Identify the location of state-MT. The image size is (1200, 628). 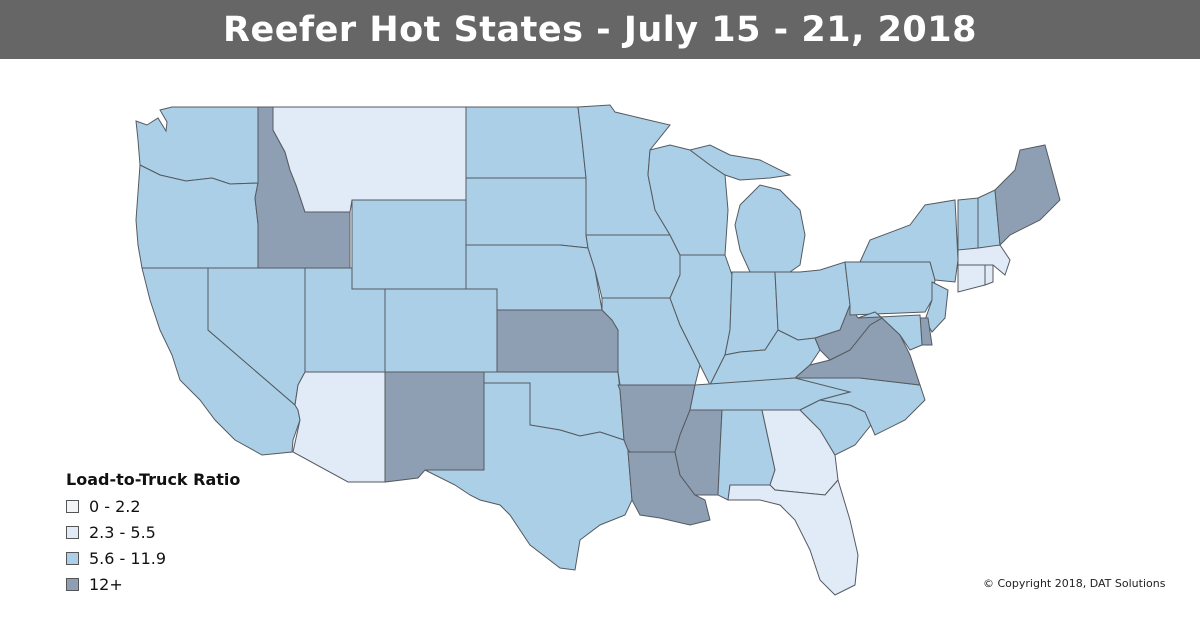
(369, 159).